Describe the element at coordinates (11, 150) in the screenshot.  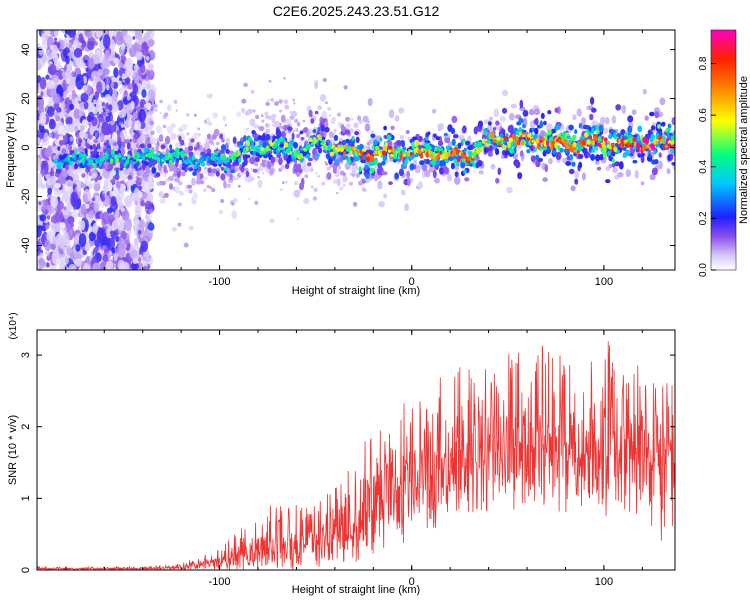
I see `spectrogram-y-label: Frequency (Hz)` at that location.